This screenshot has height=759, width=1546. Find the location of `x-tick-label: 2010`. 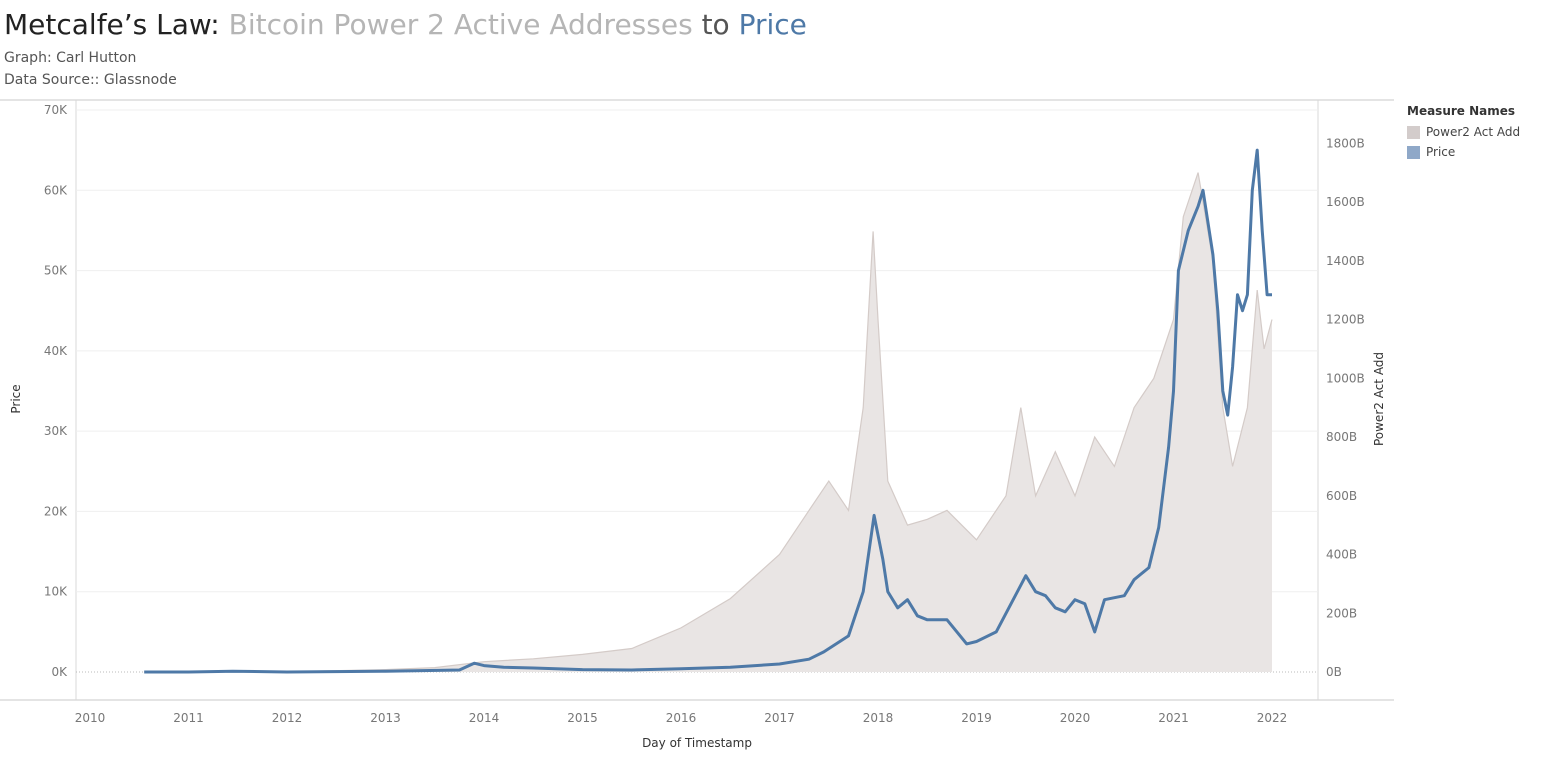

x-tick-label: 2010 is located at coordinates (90, 718).